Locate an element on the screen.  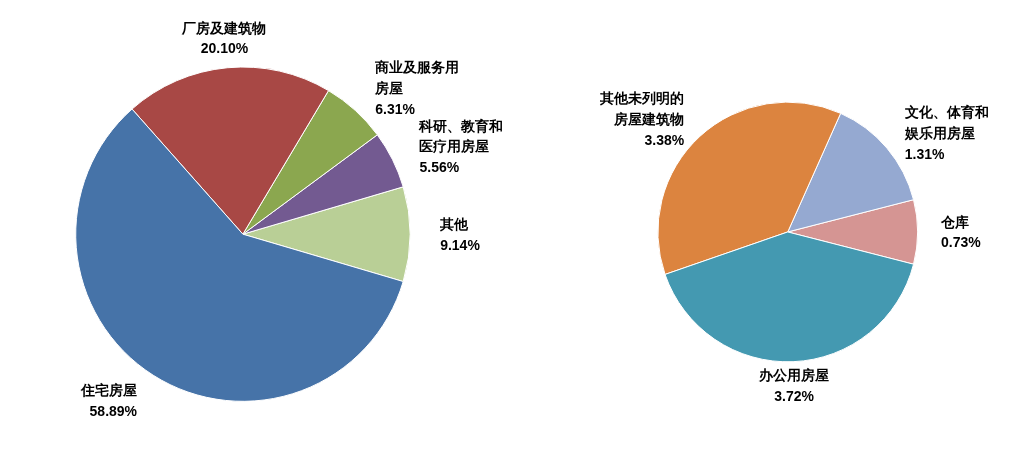
slice-label: 厂房及建筑物 is located at coordinates (224, 27).